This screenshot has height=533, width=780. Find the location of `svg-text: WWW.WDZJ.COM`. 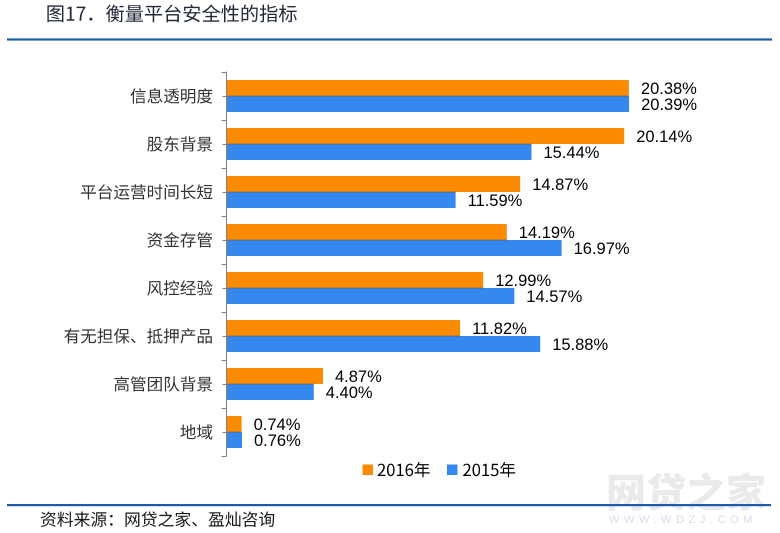

svg-text: WWW.WDZJ.COM is located at coordinates (683, 520).